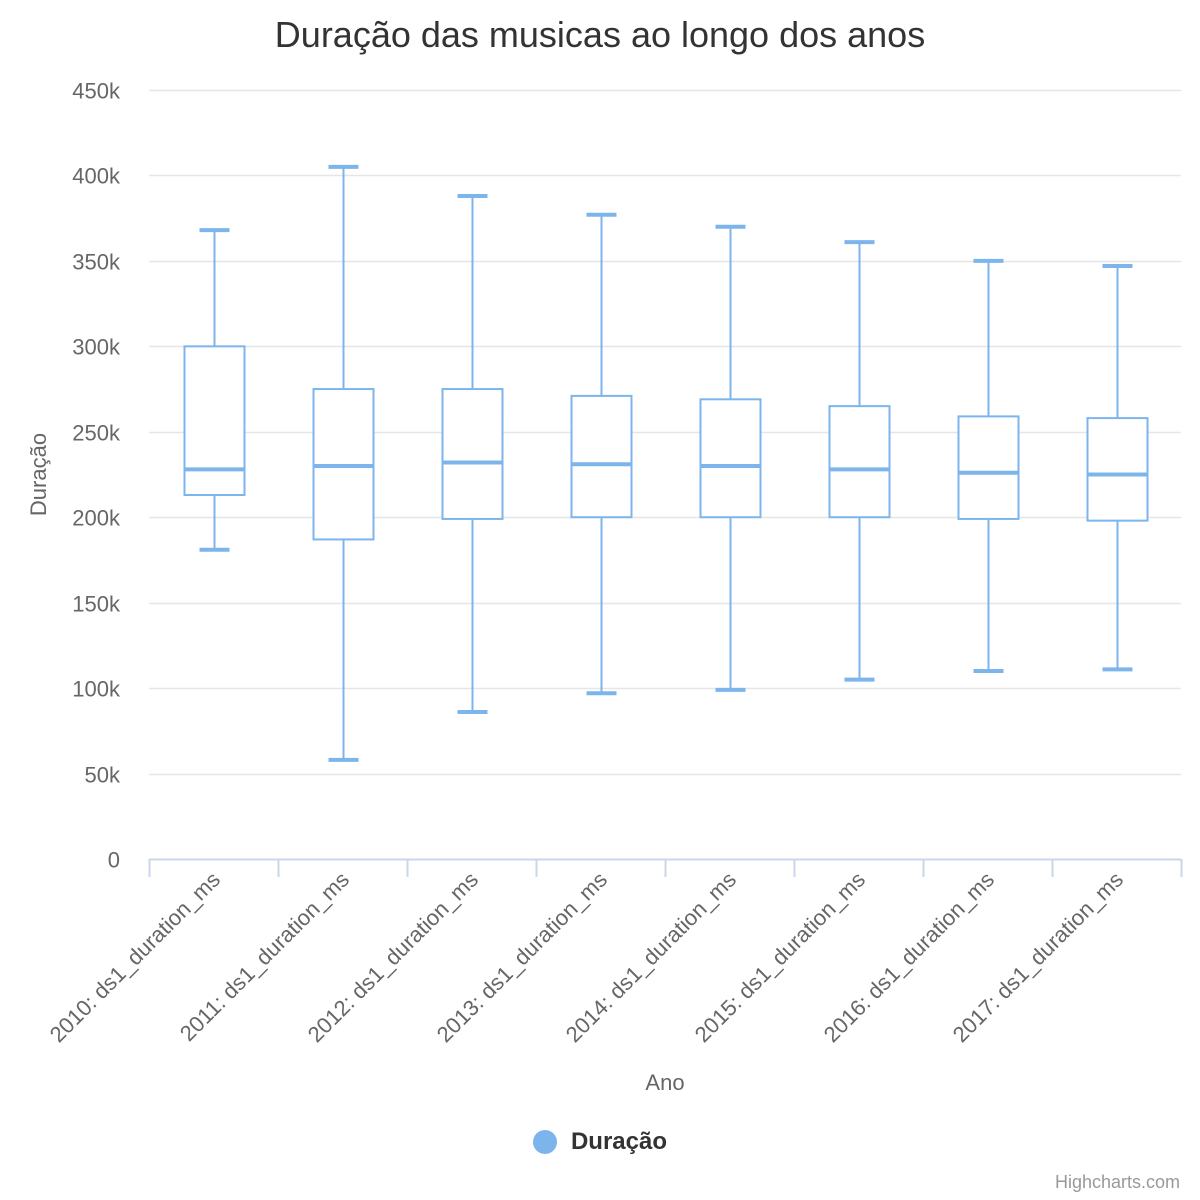  Describe the element at coordinates (664, 1082) in the screenshot. I see `x-axis-title: Ano` at that location.